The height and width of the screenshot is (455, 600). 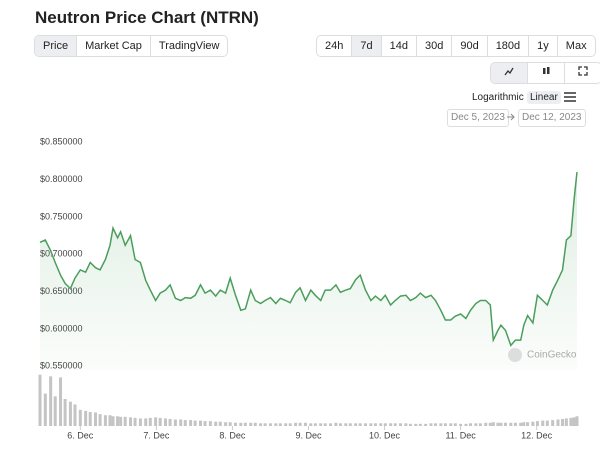 I want to click on watermark-logo, so click(x=515, y=355).